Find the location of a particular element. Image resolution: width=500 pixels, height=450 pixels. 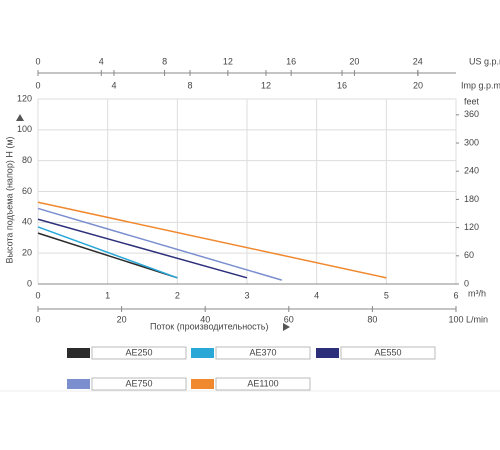

y2-tick-label: 120 is located at coordinates (471, 227).